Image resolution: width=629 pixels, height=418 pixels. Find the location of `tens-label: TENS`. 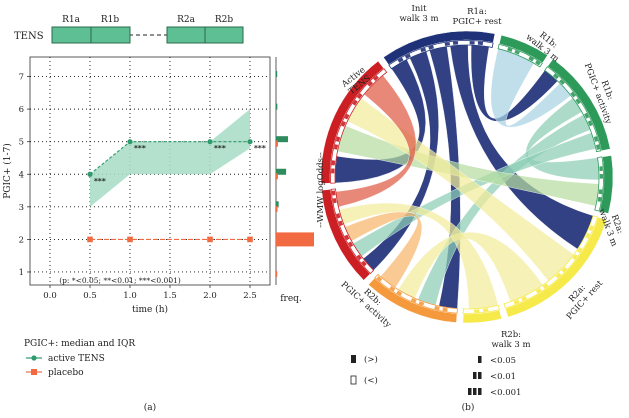

tens-label: TENS is located at coordinates (29, 36).